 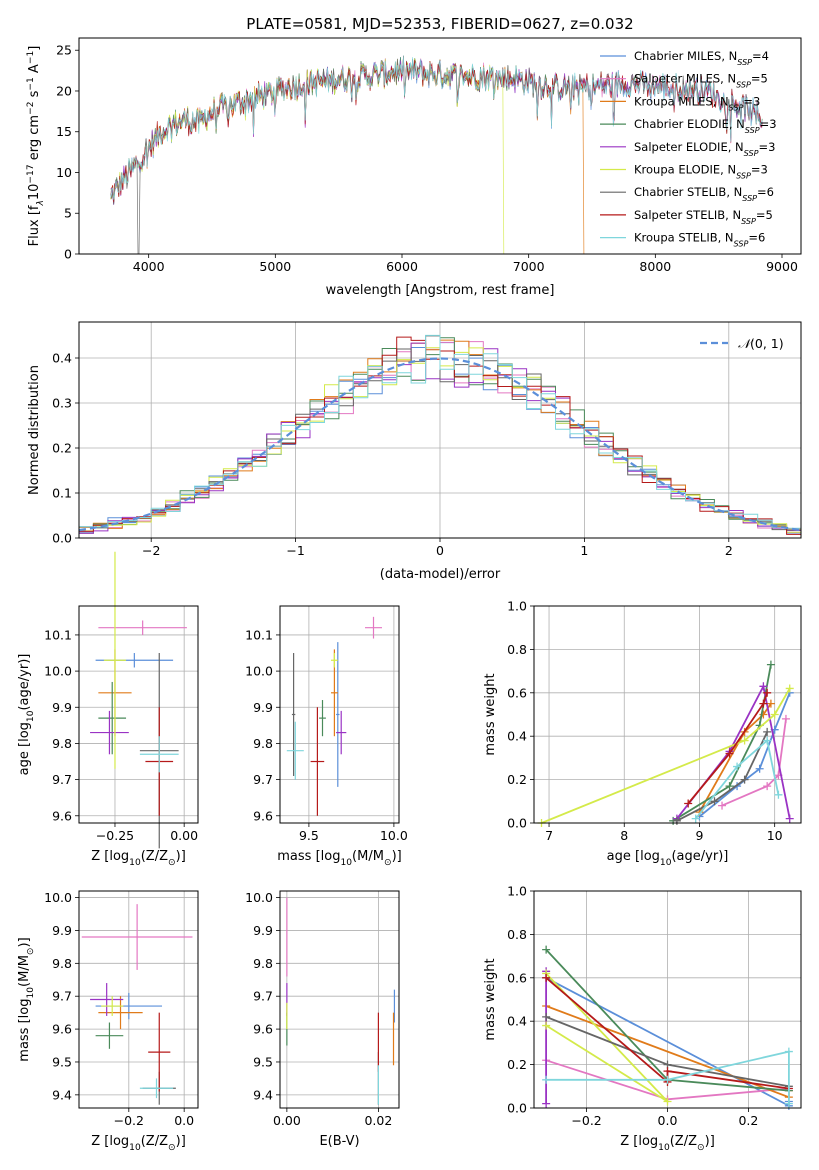 I want to click on normal-reference-curve, so click(x=440, y=444).